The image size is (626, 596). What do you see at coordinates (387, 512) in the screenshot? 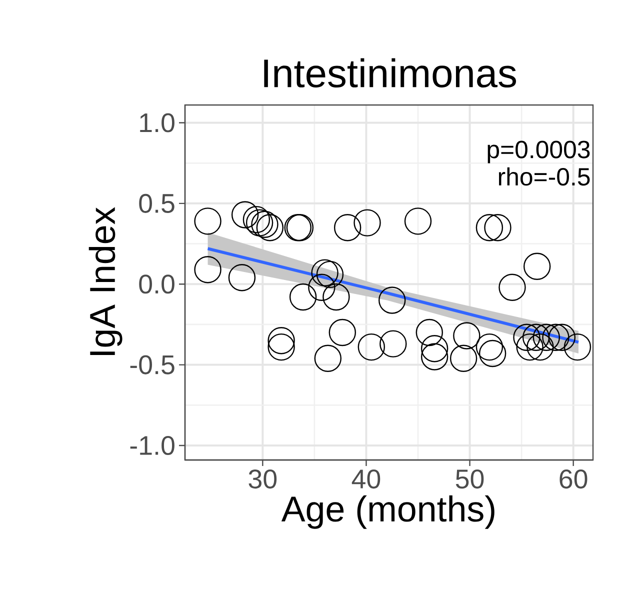
I see `x-axis-title: Age (months)` at bounding box center [387, 512].